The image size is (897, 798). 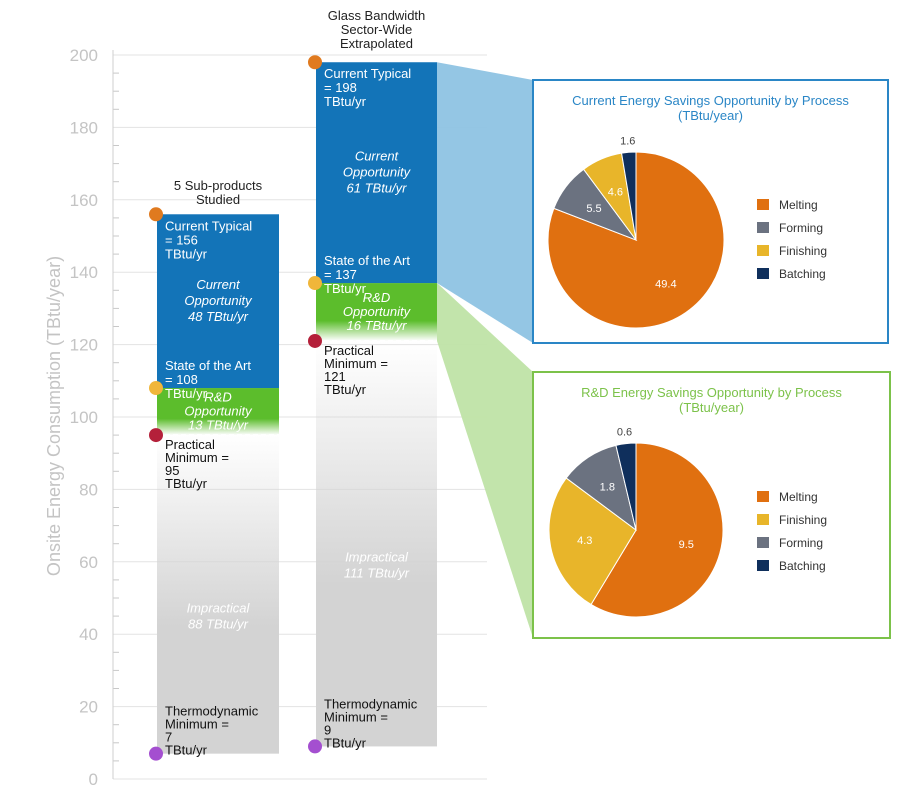 What do you see at coordinates (197, 464) in the screenshot?
I see `practical-min-label: Practical Minimum = 95 TBtu/yr` at bounding box center [197, 464].